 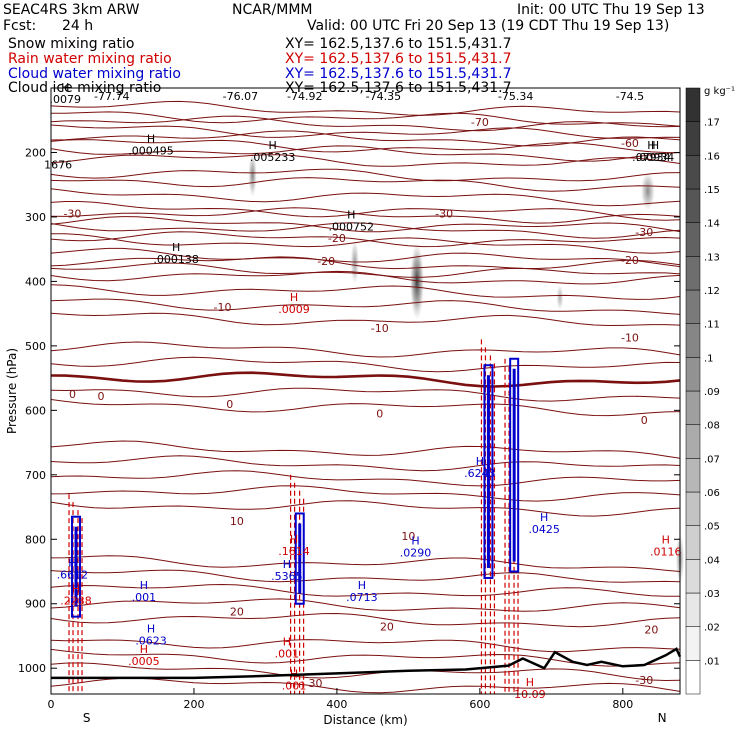 What do you see at coordinates (337, 238) in the screenshot?
I see `contour-label-3: -20` at bounding box center [337, 238].